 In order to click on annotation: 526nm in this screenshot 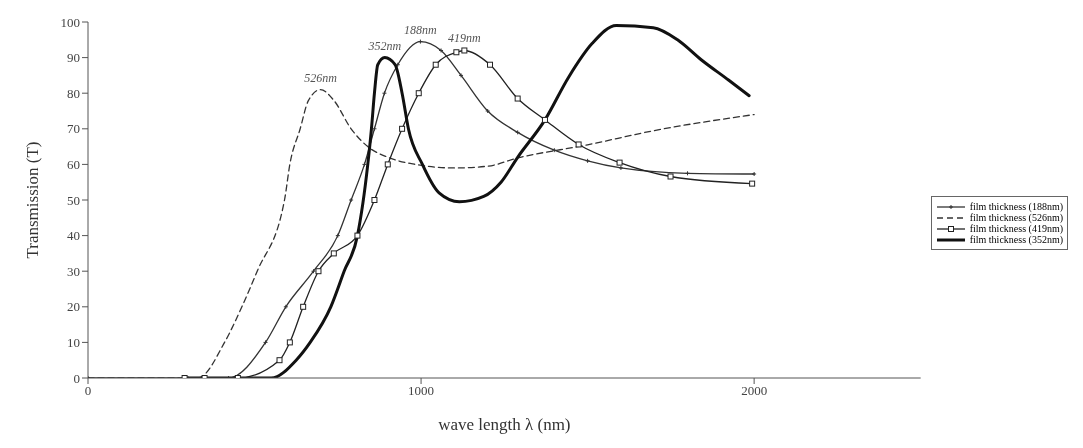, I will do `click(321, 77)`.